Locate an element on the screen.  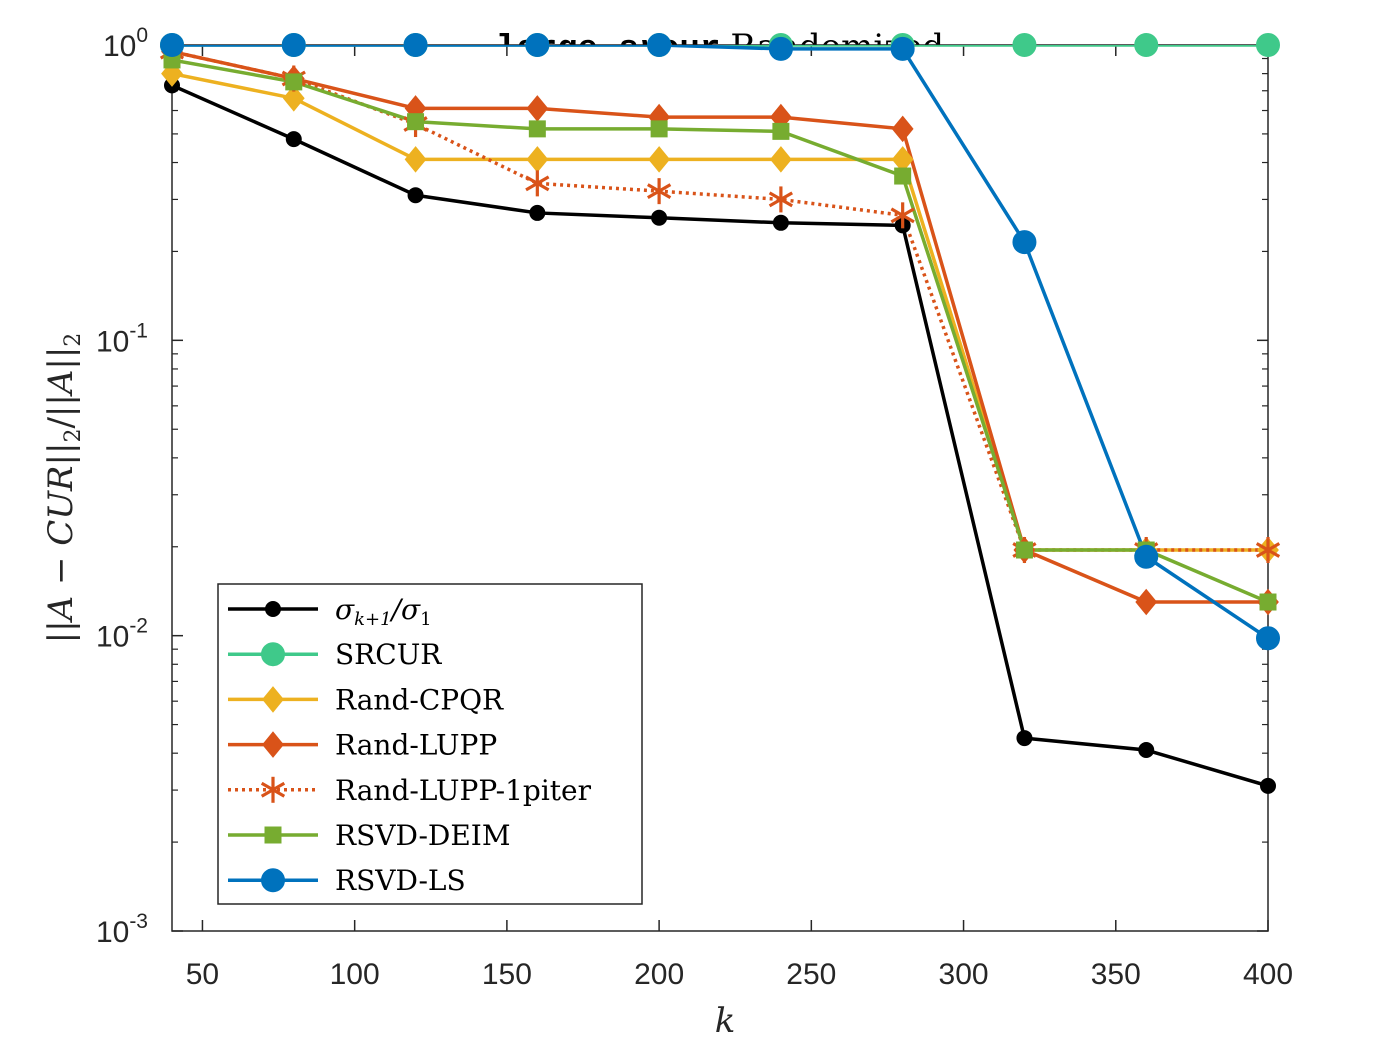
svg-text: ||A − CUR||2/||A||2 is located at coordinates (63, 488).